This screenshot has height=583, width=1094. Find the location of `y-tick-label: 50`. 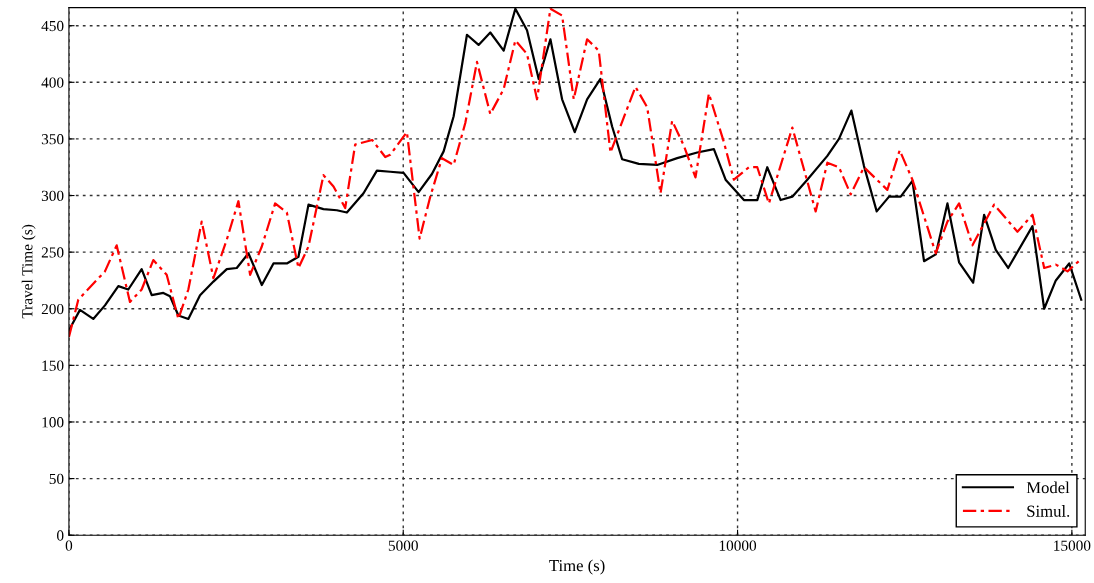

y-tick-label: 50 is located at coordinates (56, 479).